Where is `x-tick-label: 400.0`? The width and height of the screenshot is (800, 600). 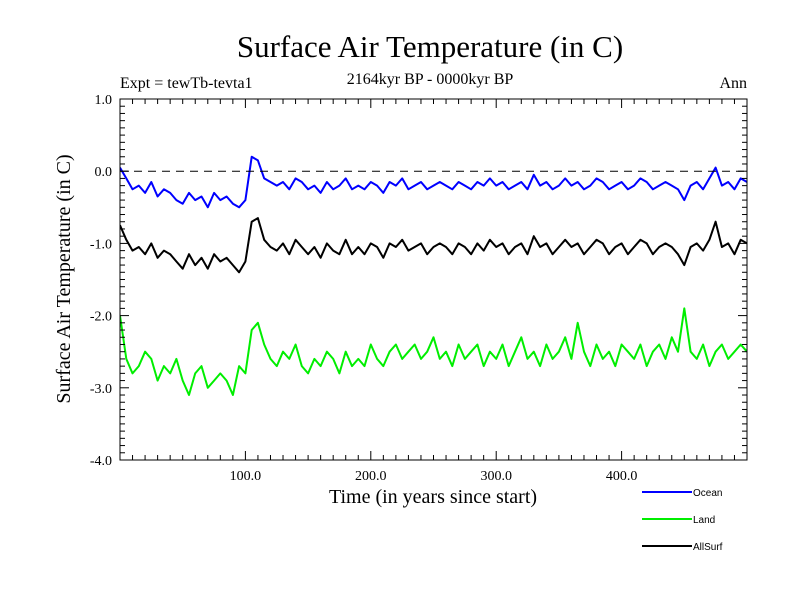 x-tick-label: 400.0 is located at coordinates (622, 476).